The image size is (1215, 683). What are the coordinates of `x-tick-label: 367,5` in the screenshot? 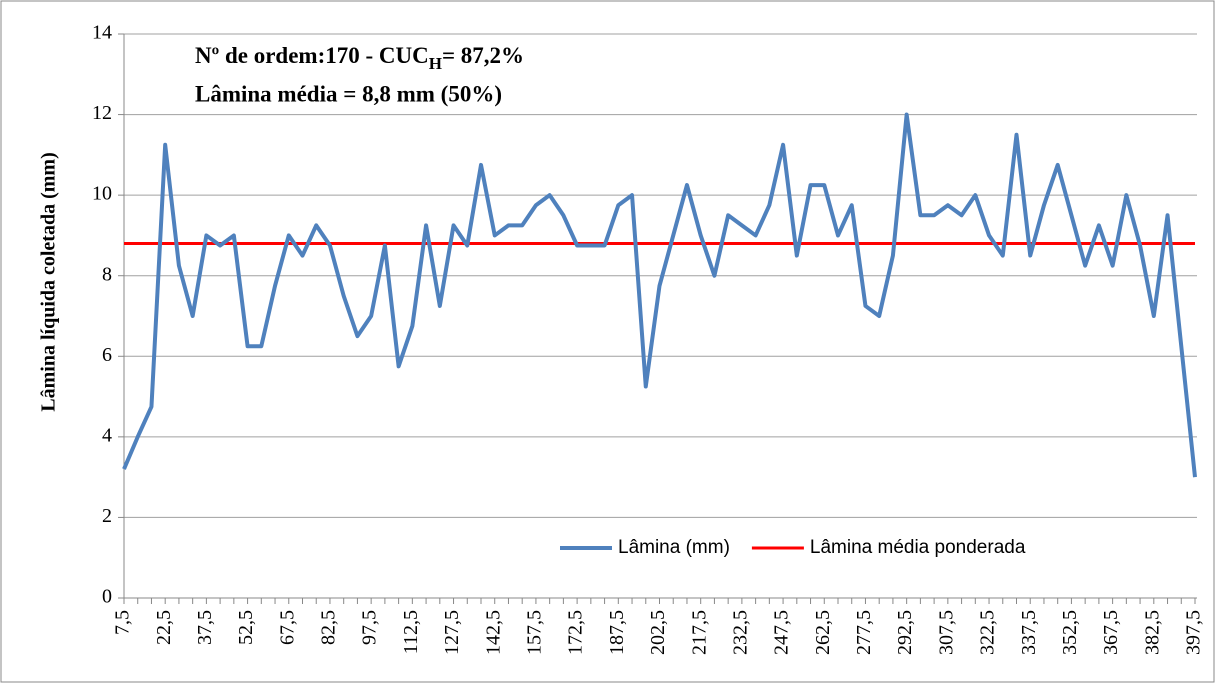 It's located at (1111, 632).